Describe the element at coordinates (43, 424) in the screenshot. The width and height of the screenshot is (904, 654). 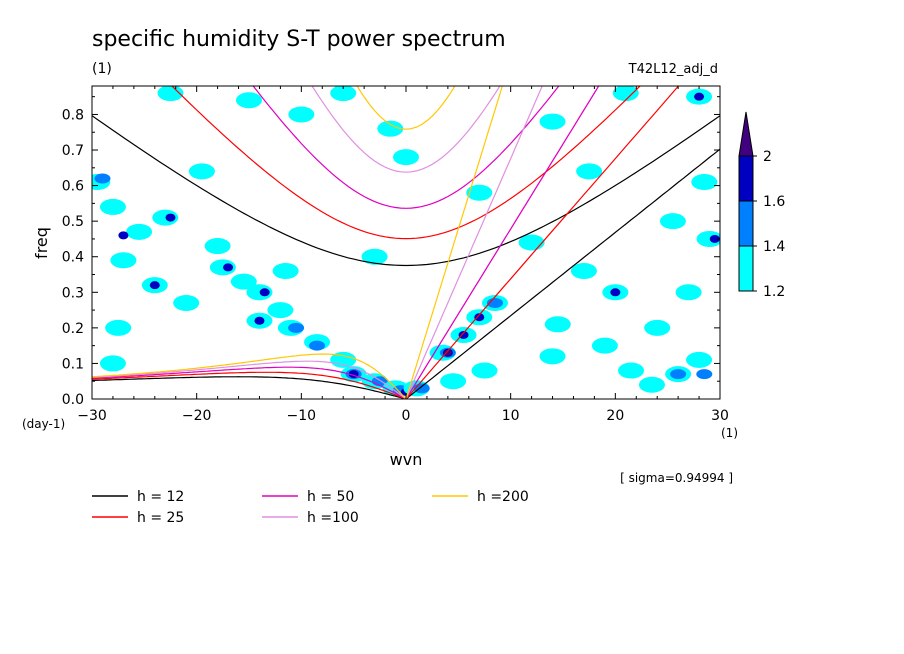
I see `y-axis-unit: (day-1)` at that location.